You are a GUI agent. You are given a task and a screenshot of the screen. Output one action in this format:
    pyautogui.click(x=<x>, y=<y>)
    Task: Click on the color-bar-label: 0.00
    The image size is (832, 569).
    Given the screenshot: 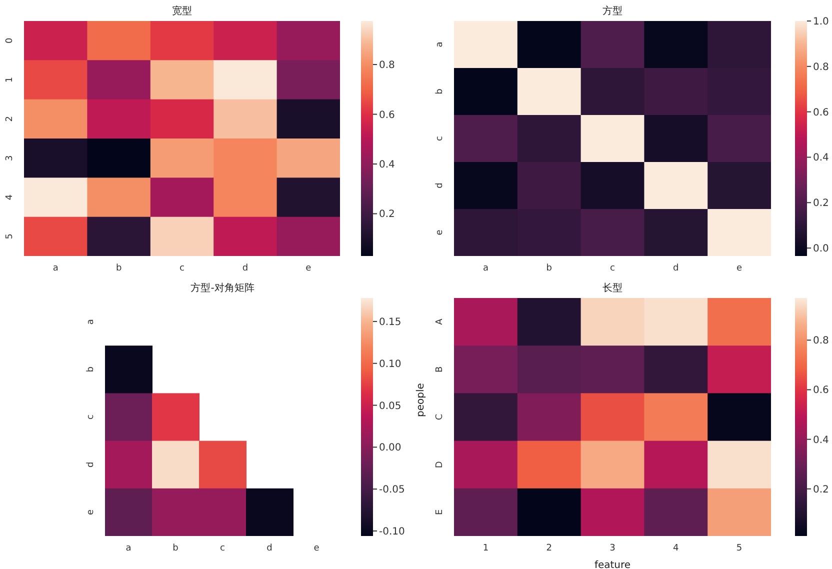 What is the action you would take?
    pyautogui.click(x=390, y=448)
    